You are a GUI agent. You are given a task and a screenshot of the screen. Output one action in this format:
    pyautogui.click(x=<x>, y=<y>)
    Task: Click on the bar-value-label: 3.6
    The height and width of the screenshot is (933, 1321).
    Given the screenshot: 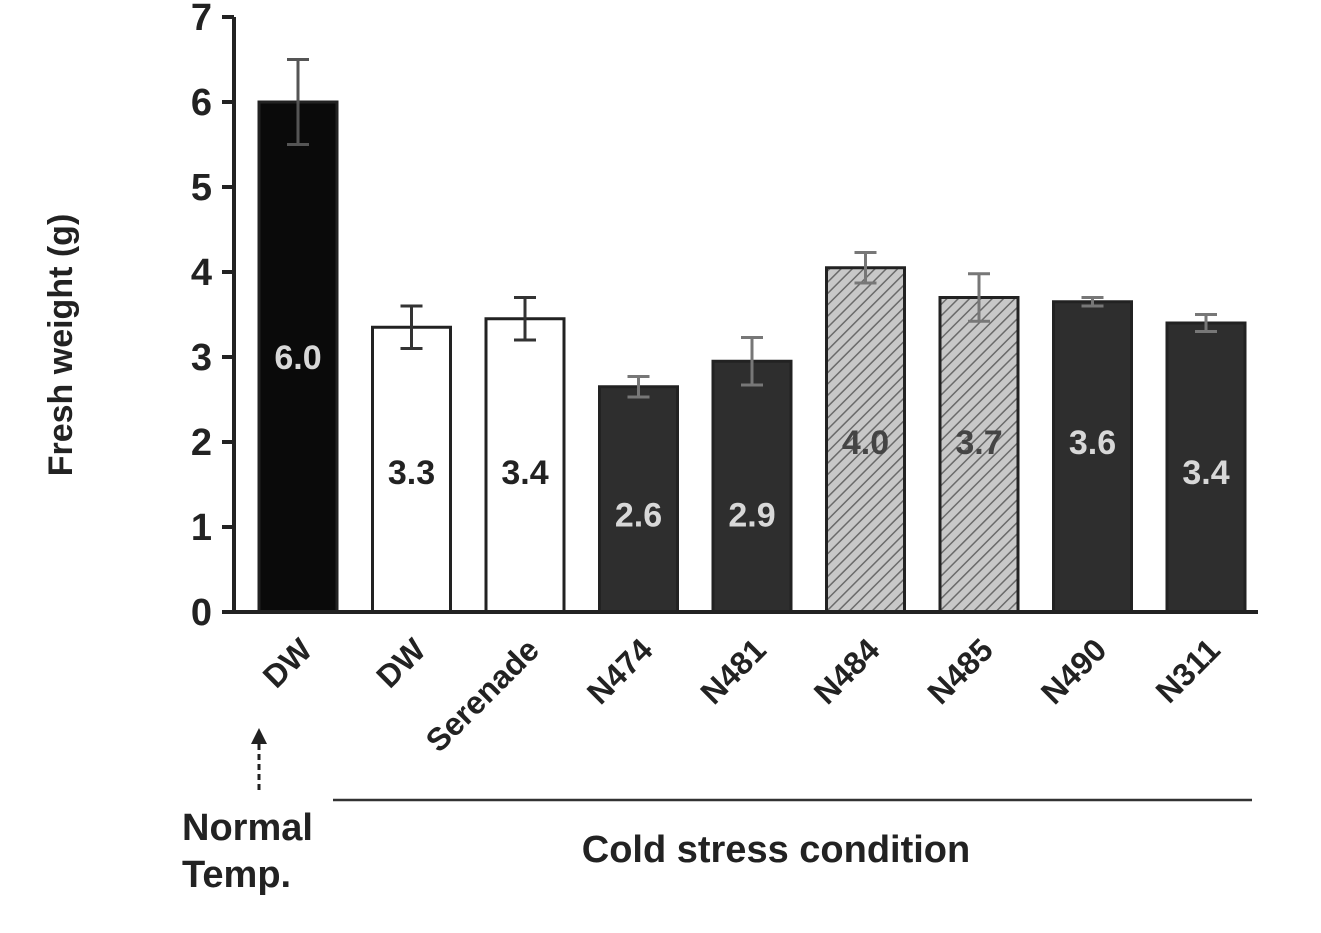 What is the action you would take?
    pyautogui.click(x=1092, y=443)
    